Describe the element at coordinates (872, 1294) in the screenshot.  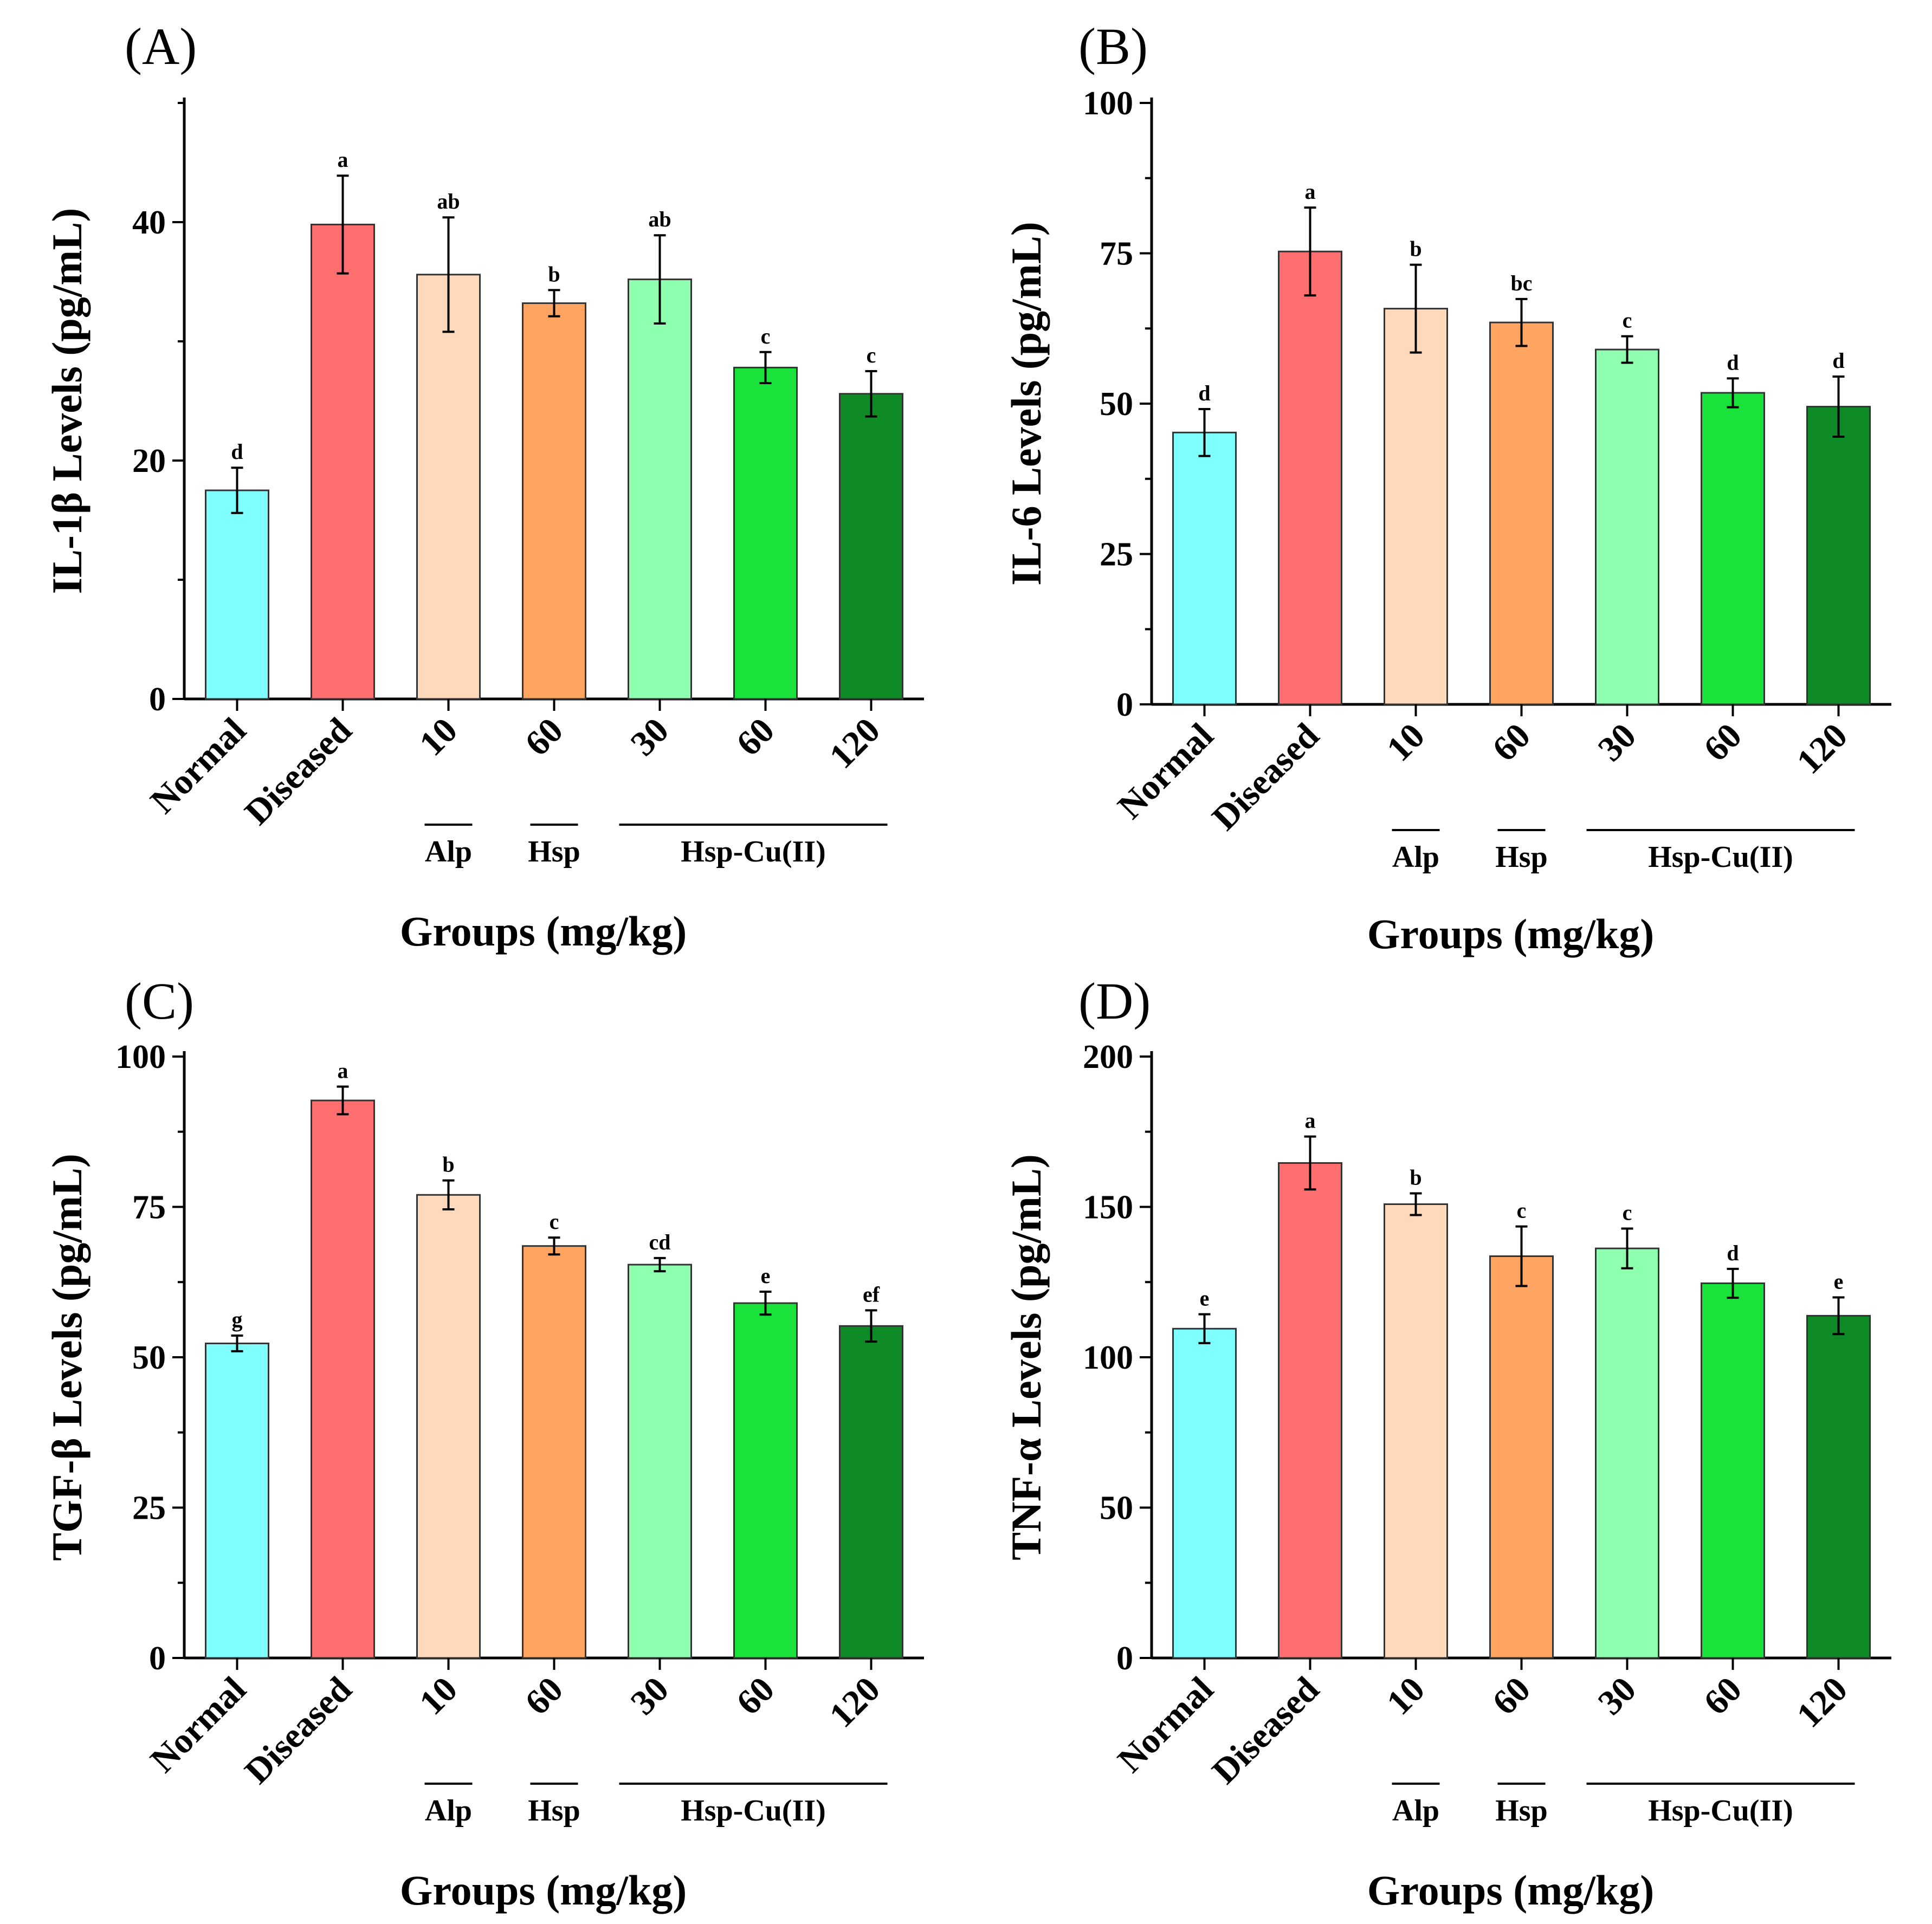
I see `significance-letter: ef` at that location.